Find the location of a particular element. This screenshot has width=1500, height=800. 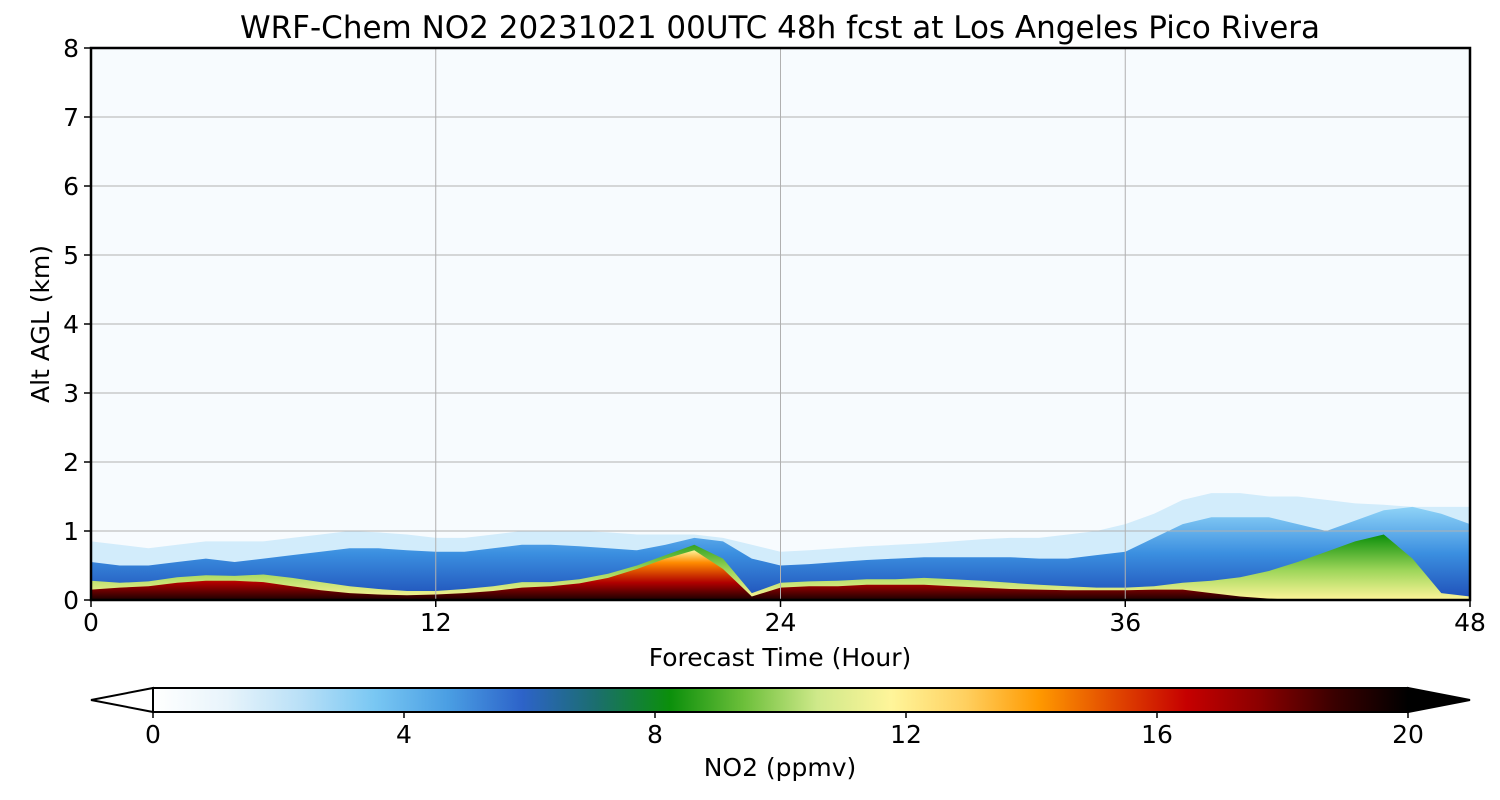

colorbar-ticks: 0 4 8 12 16 20 is located at coordinates (784, 730).